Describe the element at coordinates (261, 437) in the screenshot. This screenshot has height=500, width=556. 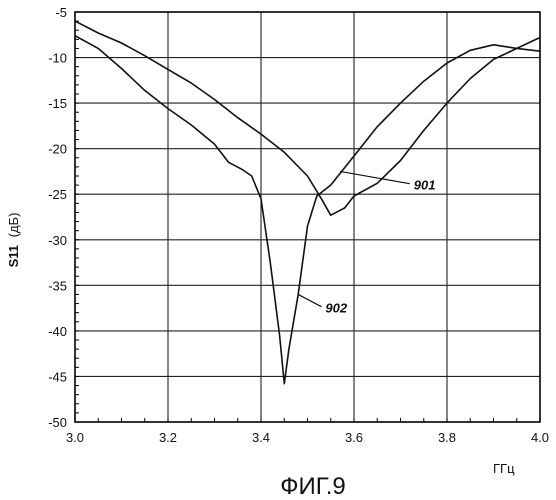
I see `x-tick-label: 3.4` at that location.